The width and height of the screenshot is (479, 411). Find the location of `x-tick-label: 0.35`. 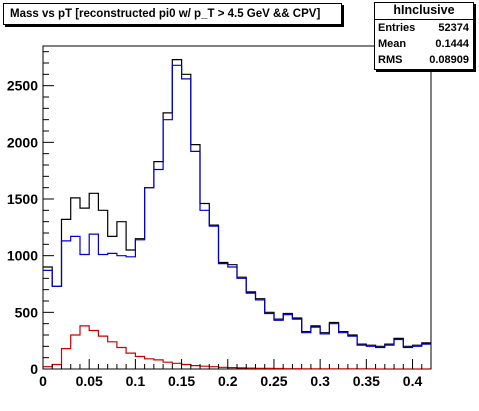

x-tick-label: 0.35 is located at coordinates (366, 381).